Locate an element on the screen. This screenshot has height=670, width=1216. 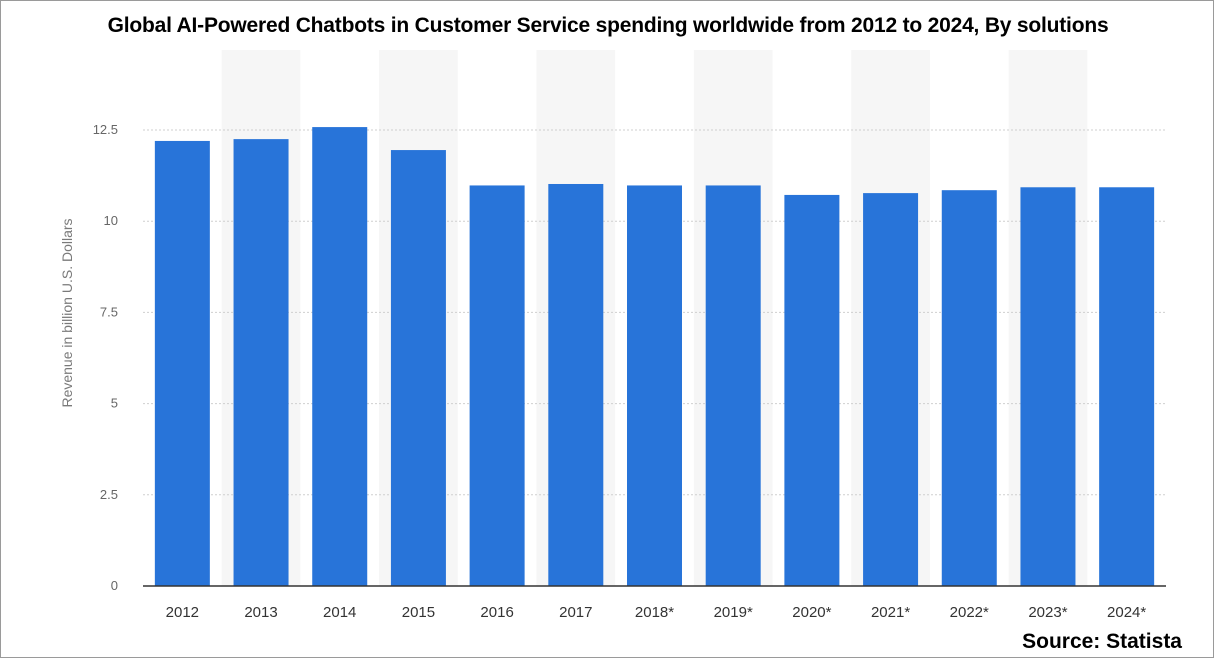
bar-2023 is located at coordinates (1048, 386).